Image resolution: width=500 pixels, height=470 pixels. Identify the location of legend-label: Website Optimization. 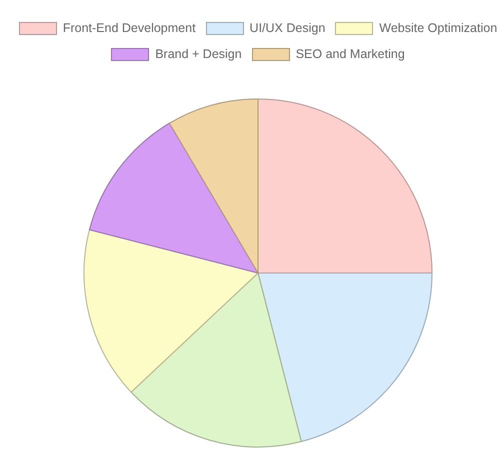
(438, 28).